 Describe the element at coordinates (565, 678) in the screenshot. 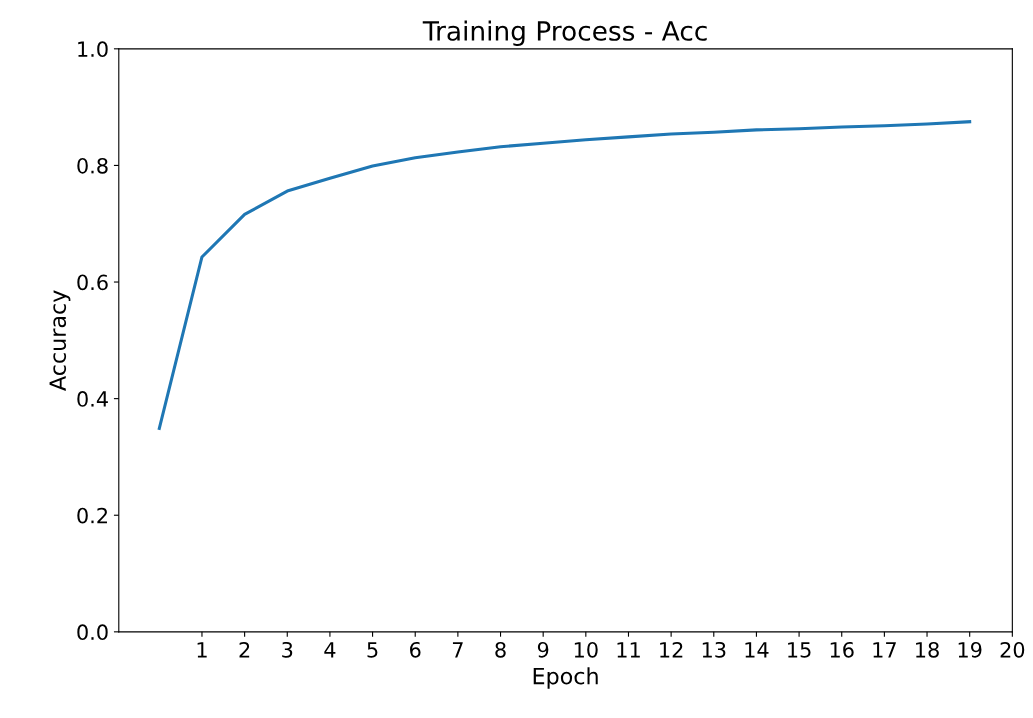

I see `x-axis-title: Epoch` at that location.